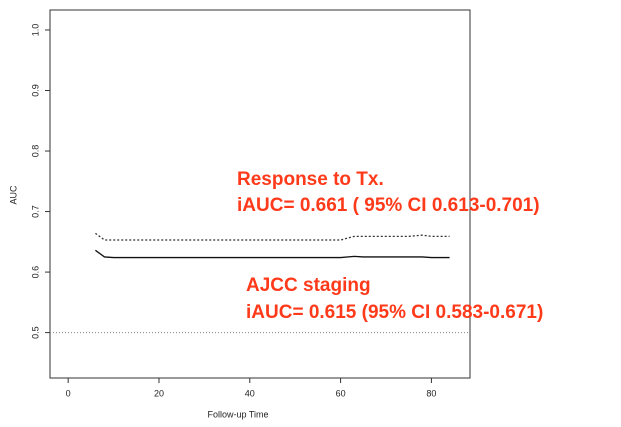 The height and width of the screenshot is (427, 621). Describe the element at coordinates (13, 195) in the screenshot. I see `y-axis-label: AUC` at that location.